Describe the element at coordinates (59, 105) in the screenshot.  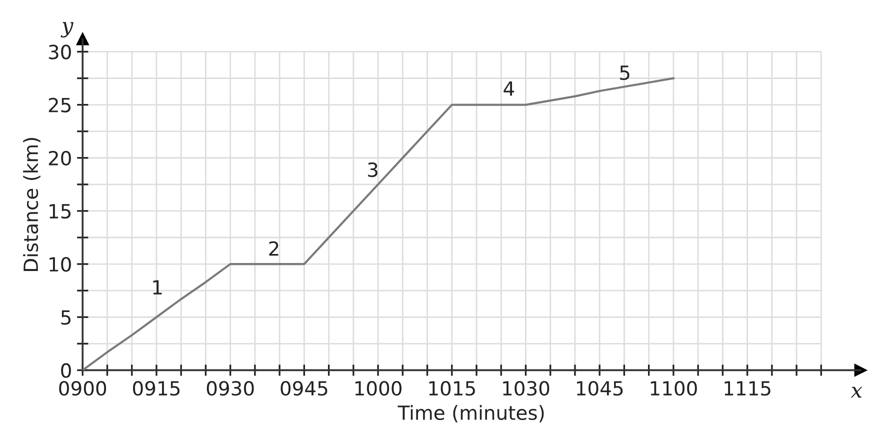
I see `y-tick-label: 25` at that location.